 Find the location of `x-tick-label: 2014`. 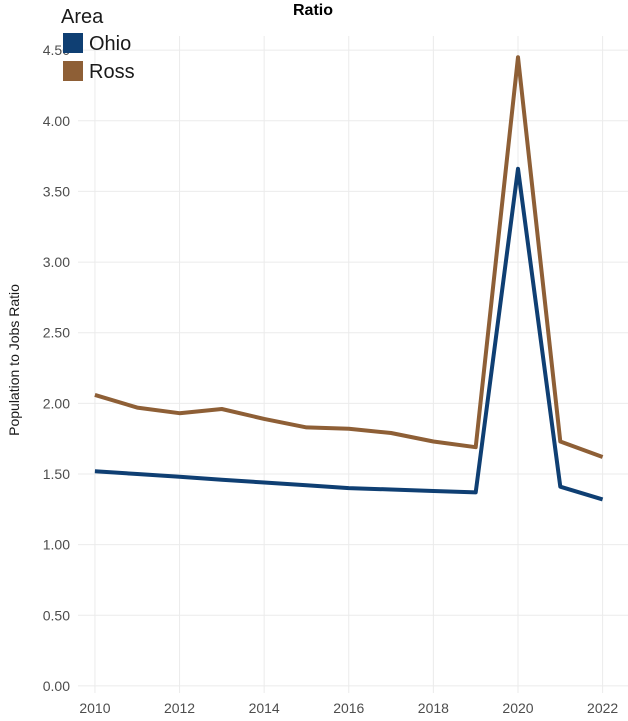

x-tick-label: 2014 is located at coordinates (264, 708).